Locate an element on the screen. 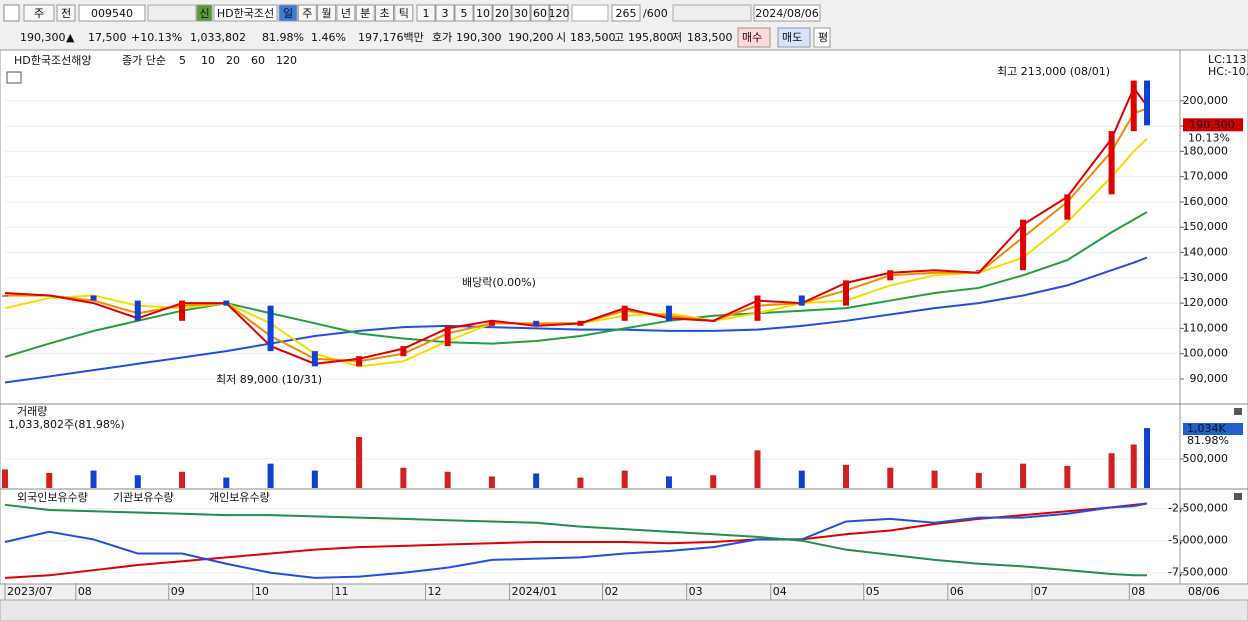  y-tick-label: -5,000,000 is located at coordinates (1198, 540).